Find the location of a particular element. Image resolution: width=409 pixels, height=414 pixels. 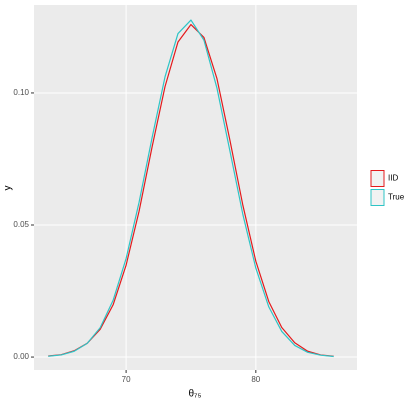

legend-label: True is located at coordinates (396, 197).